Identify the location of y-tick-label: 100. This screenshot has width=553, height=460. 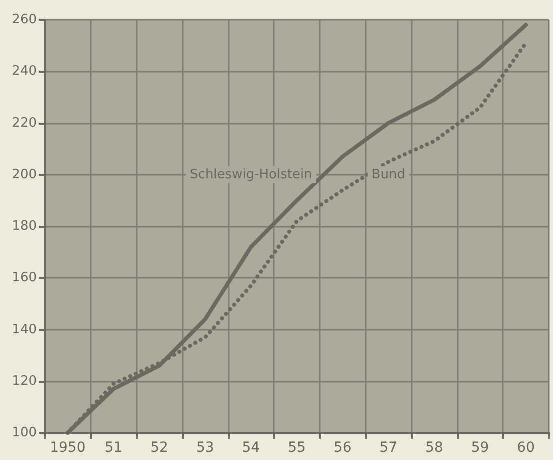
(24, 433).